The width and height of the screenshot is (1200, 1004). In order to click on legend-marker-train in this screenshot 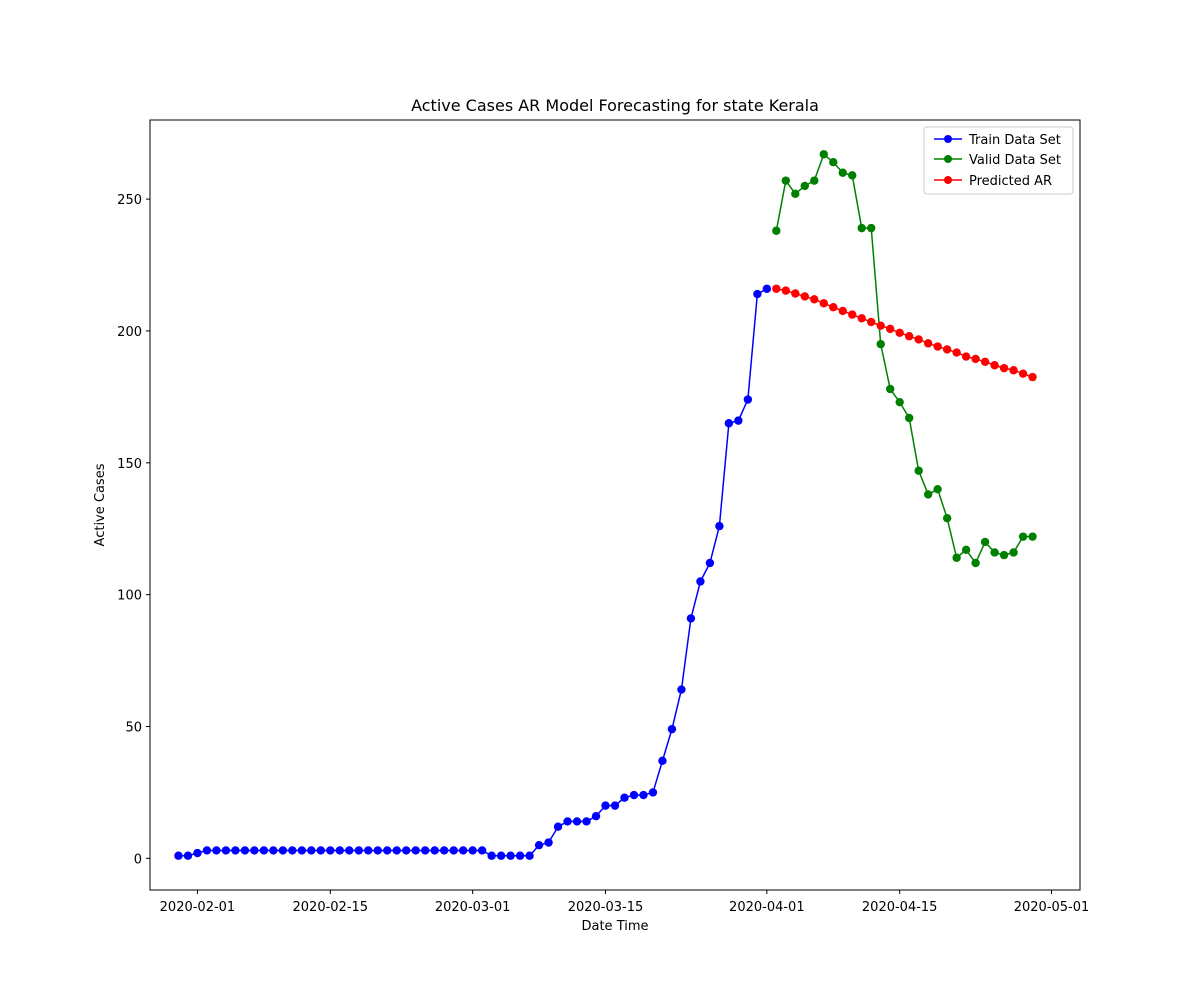, I will do `click(948, 139)`.